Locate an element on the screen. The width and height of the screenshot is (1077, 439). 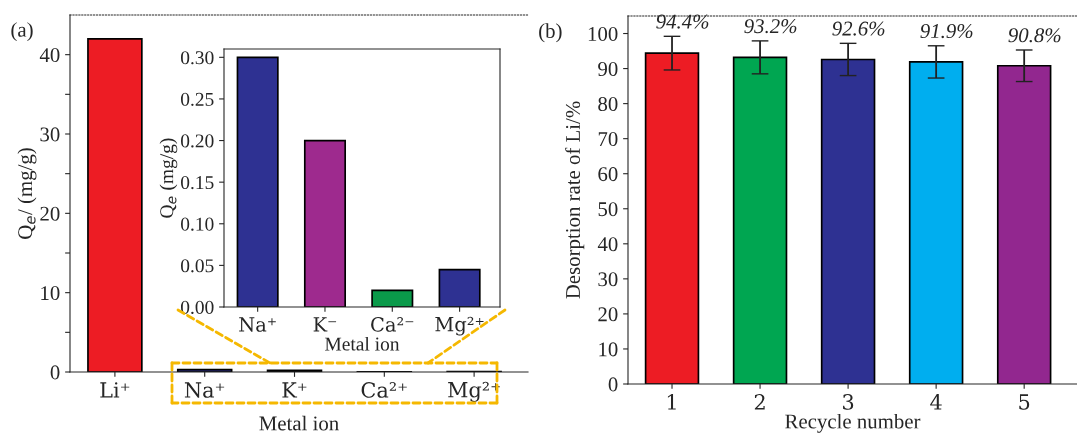
data-label: 94.4% is located at coordinates (682, 21).